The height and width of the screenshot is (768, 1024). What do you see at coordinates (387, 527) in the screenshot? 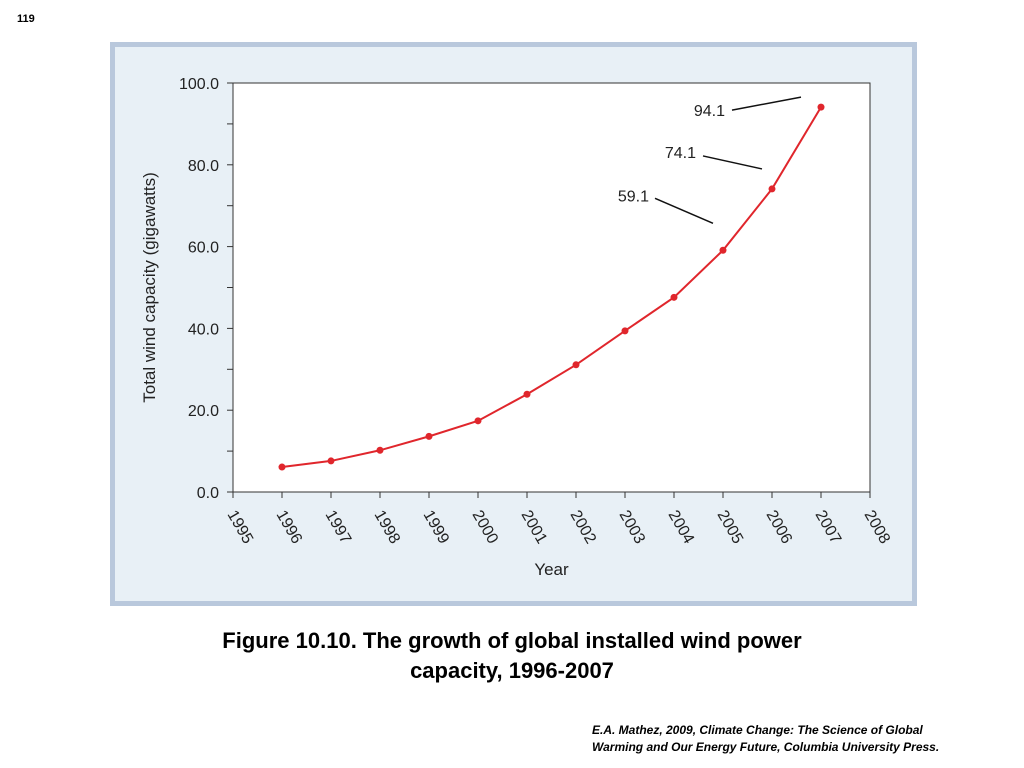
I see `x-tick-label: 1998` at bounding box center [387, 527].